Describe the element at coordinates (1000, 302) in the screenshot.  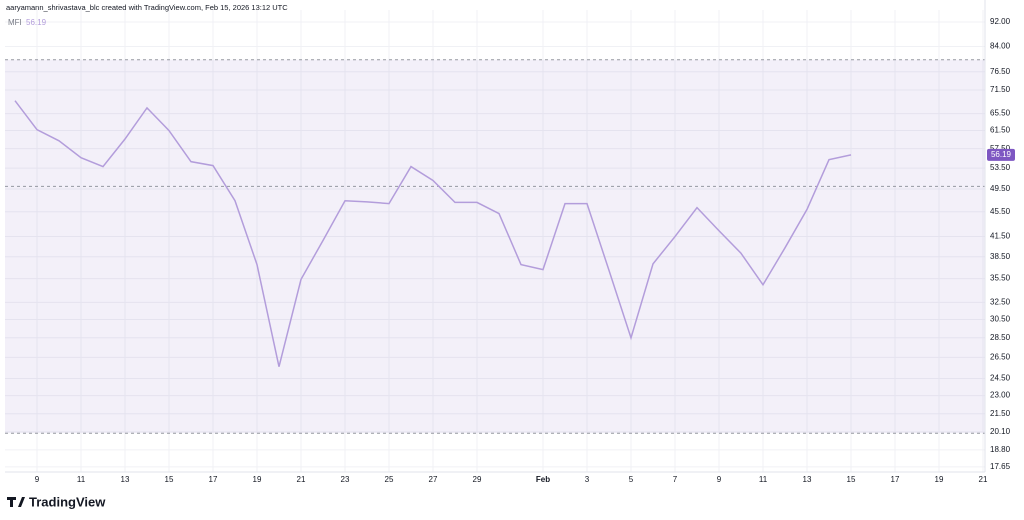
I see `y-tick-label: 32.50` at that location.